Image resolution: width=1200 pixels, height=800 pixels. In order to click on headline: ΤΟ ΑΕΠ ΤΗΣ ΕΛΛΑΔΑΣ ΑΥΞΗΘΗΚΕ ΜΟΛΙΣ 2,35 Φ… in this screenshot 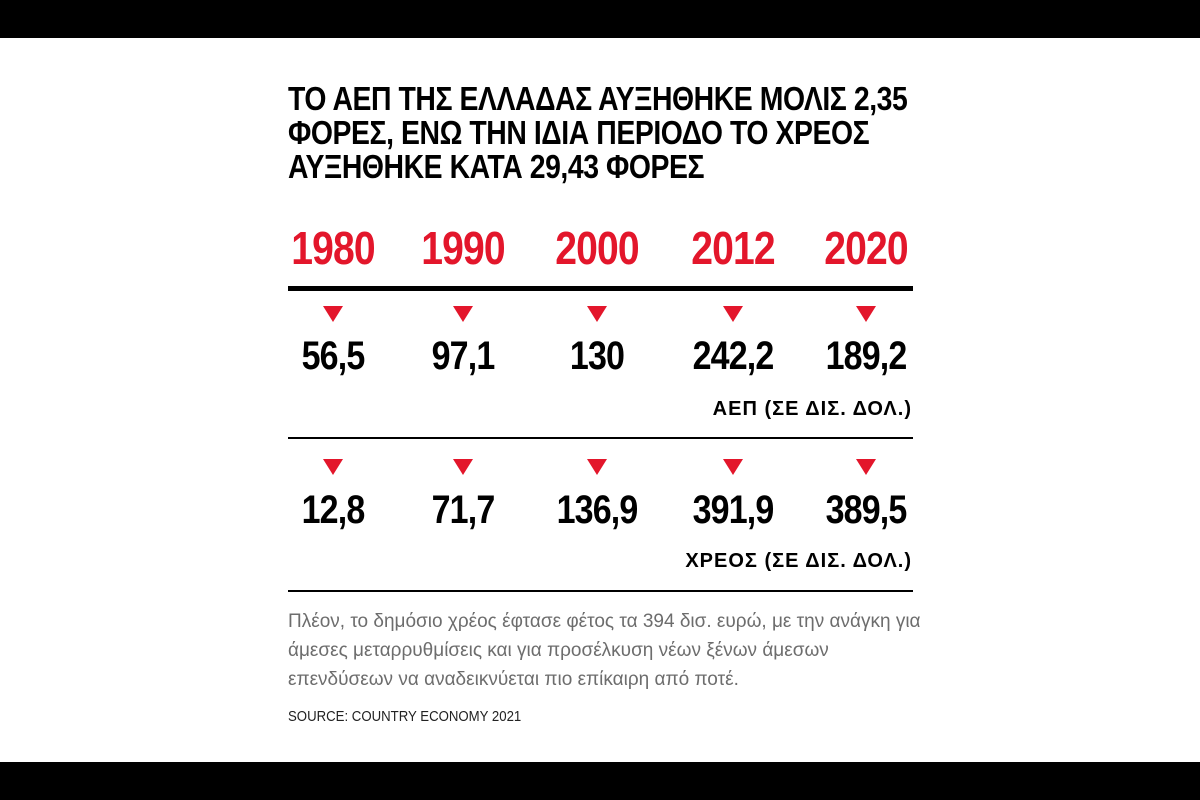, I will do `click(598, 132)`.